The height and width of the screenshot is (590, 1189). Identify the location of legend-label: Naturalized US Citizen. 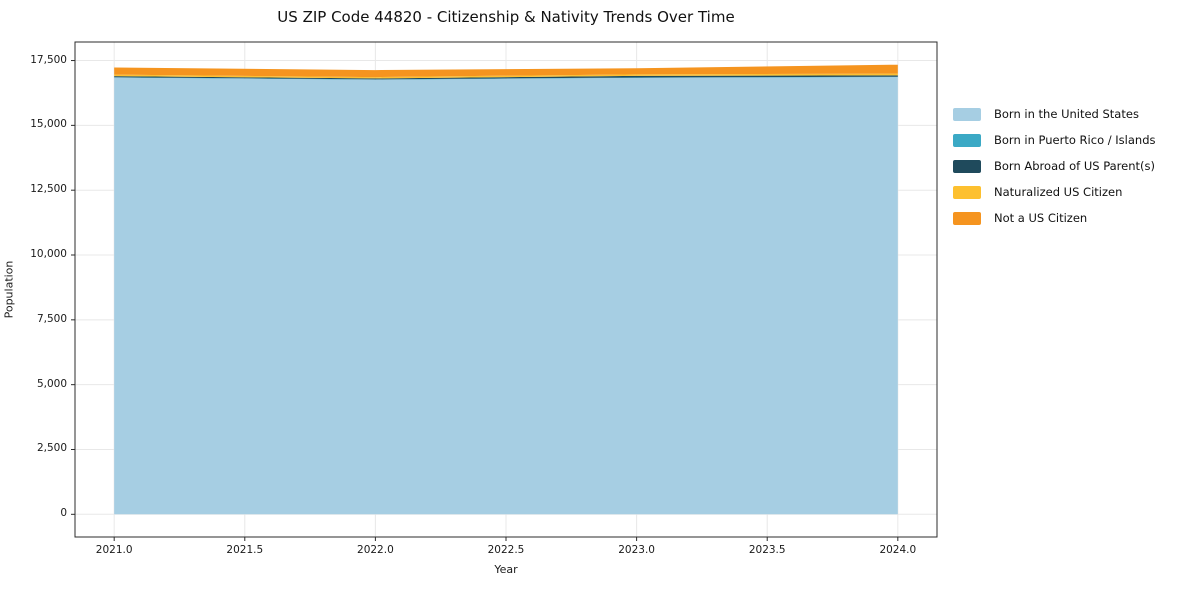
(1058, 192).